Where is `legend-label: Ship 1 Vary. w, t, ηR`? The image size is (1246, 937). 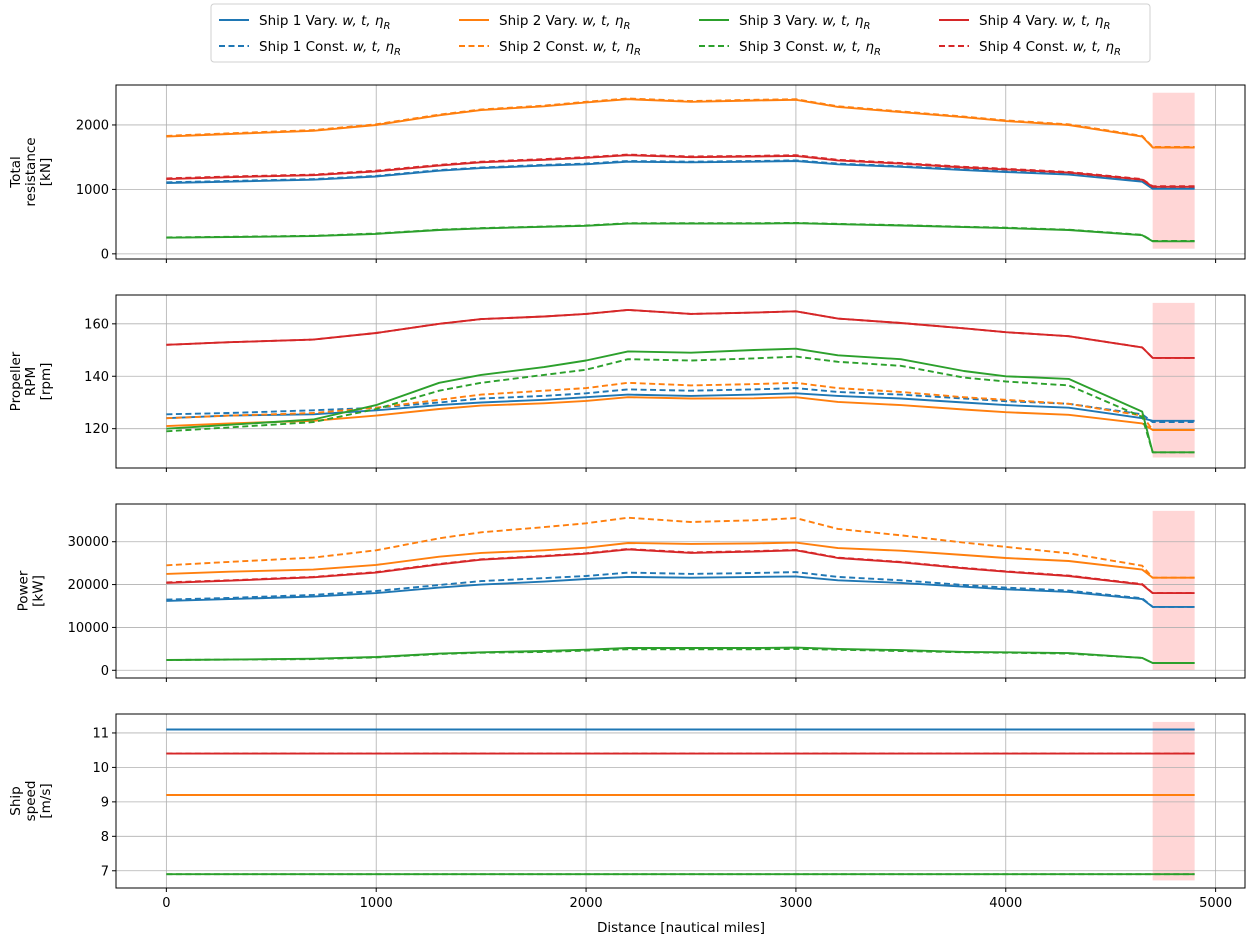
legend-label: Ship 1 Vary. w, t, ηR is located at coordinates (324, 22).